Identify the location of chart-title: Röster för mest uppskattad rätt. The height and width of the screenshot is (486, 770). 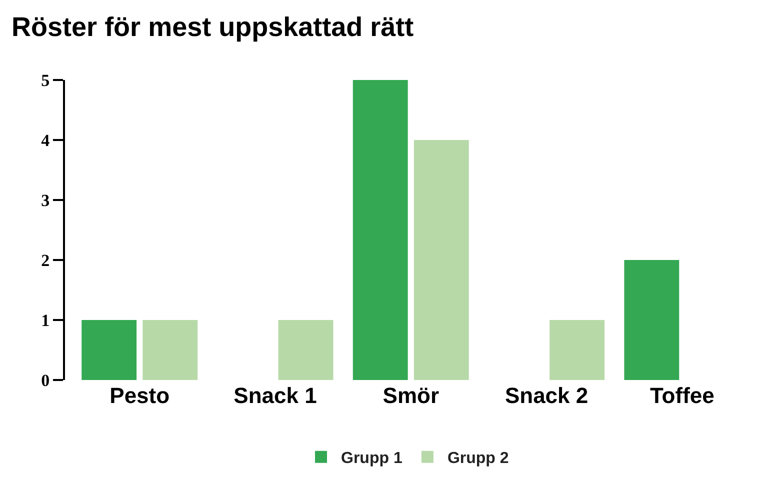
(213, 27).